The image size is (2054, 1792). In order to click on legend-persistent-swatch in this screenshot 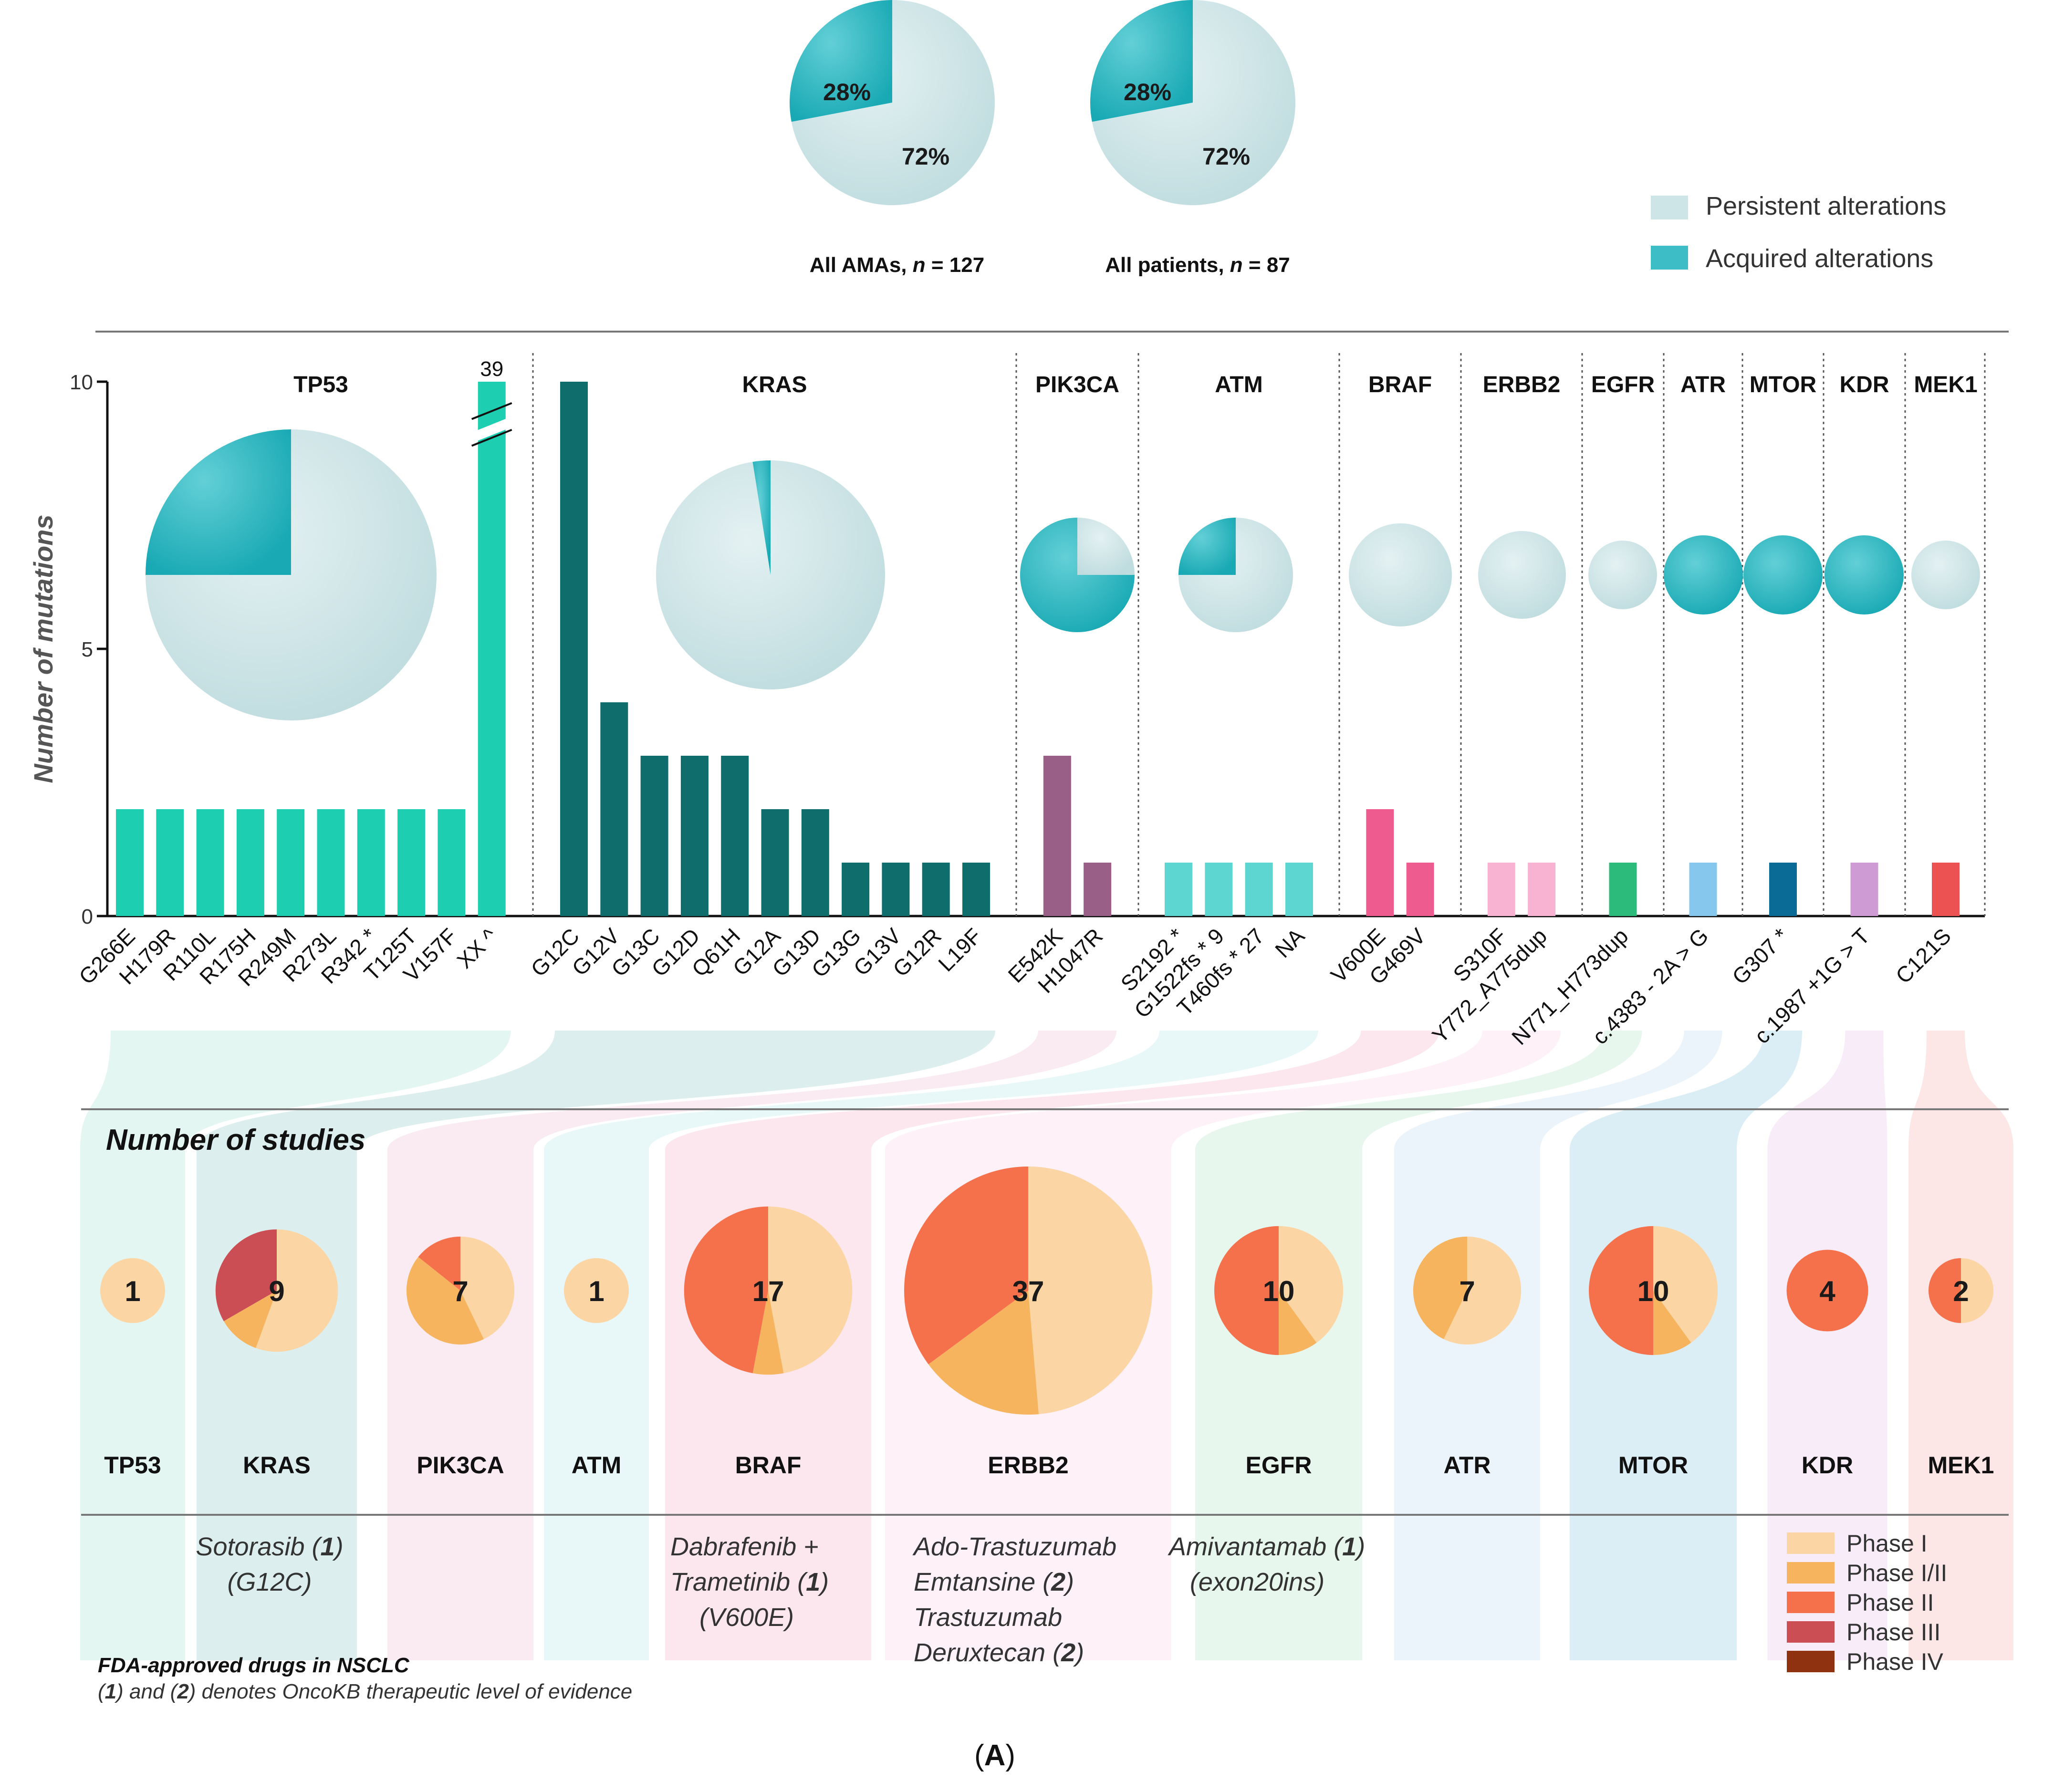, I will do `click(1669, 207)`.